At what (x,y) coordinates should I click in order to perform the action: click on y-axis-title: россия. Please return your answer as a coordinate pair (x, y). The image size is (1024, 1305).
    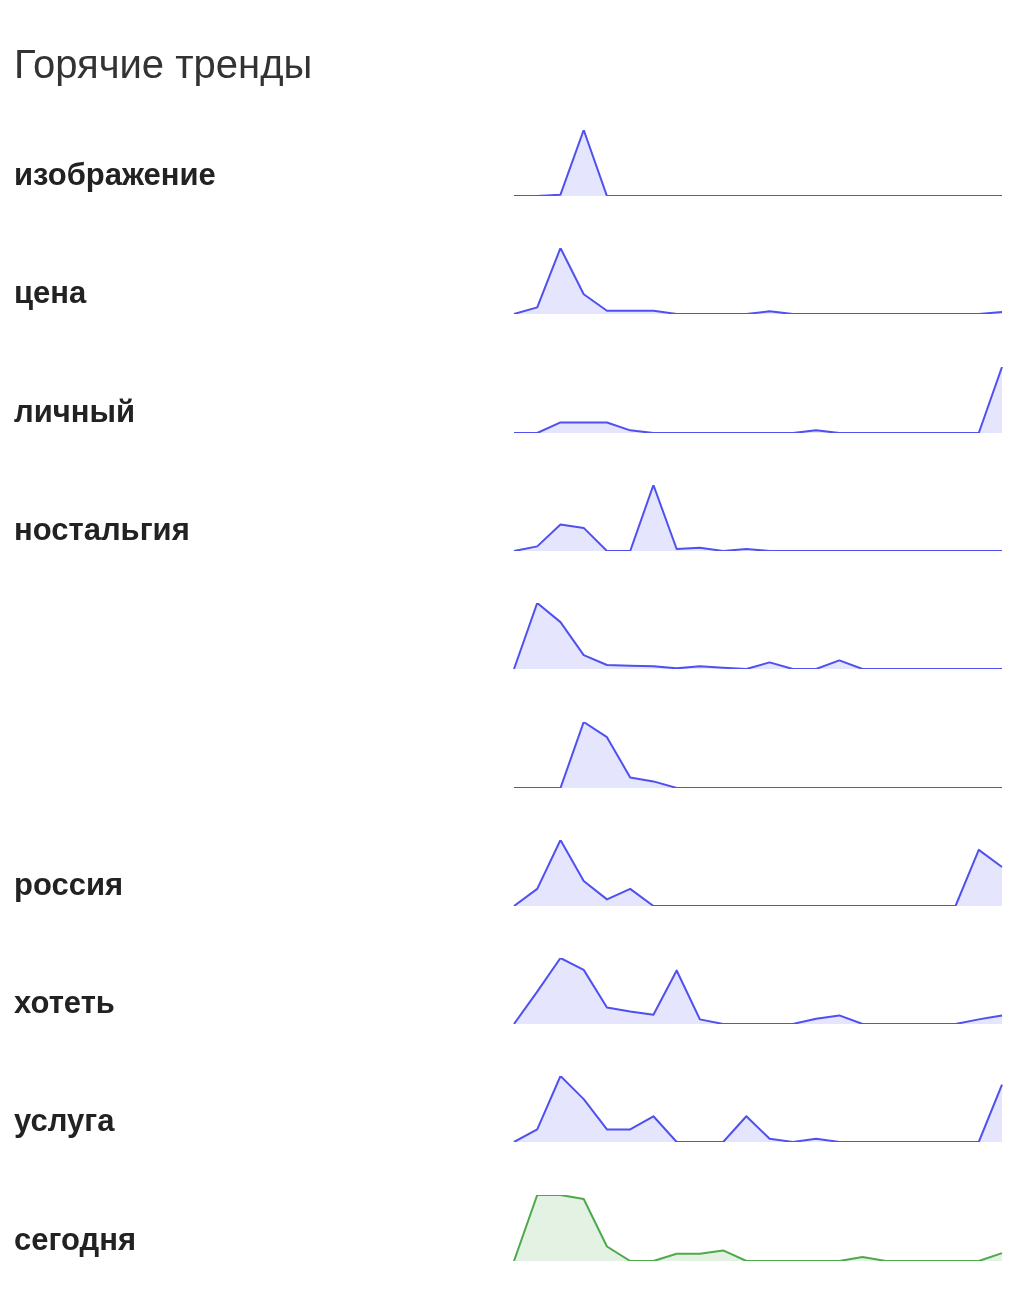
    Looking at the image, I should click on (69, 884).